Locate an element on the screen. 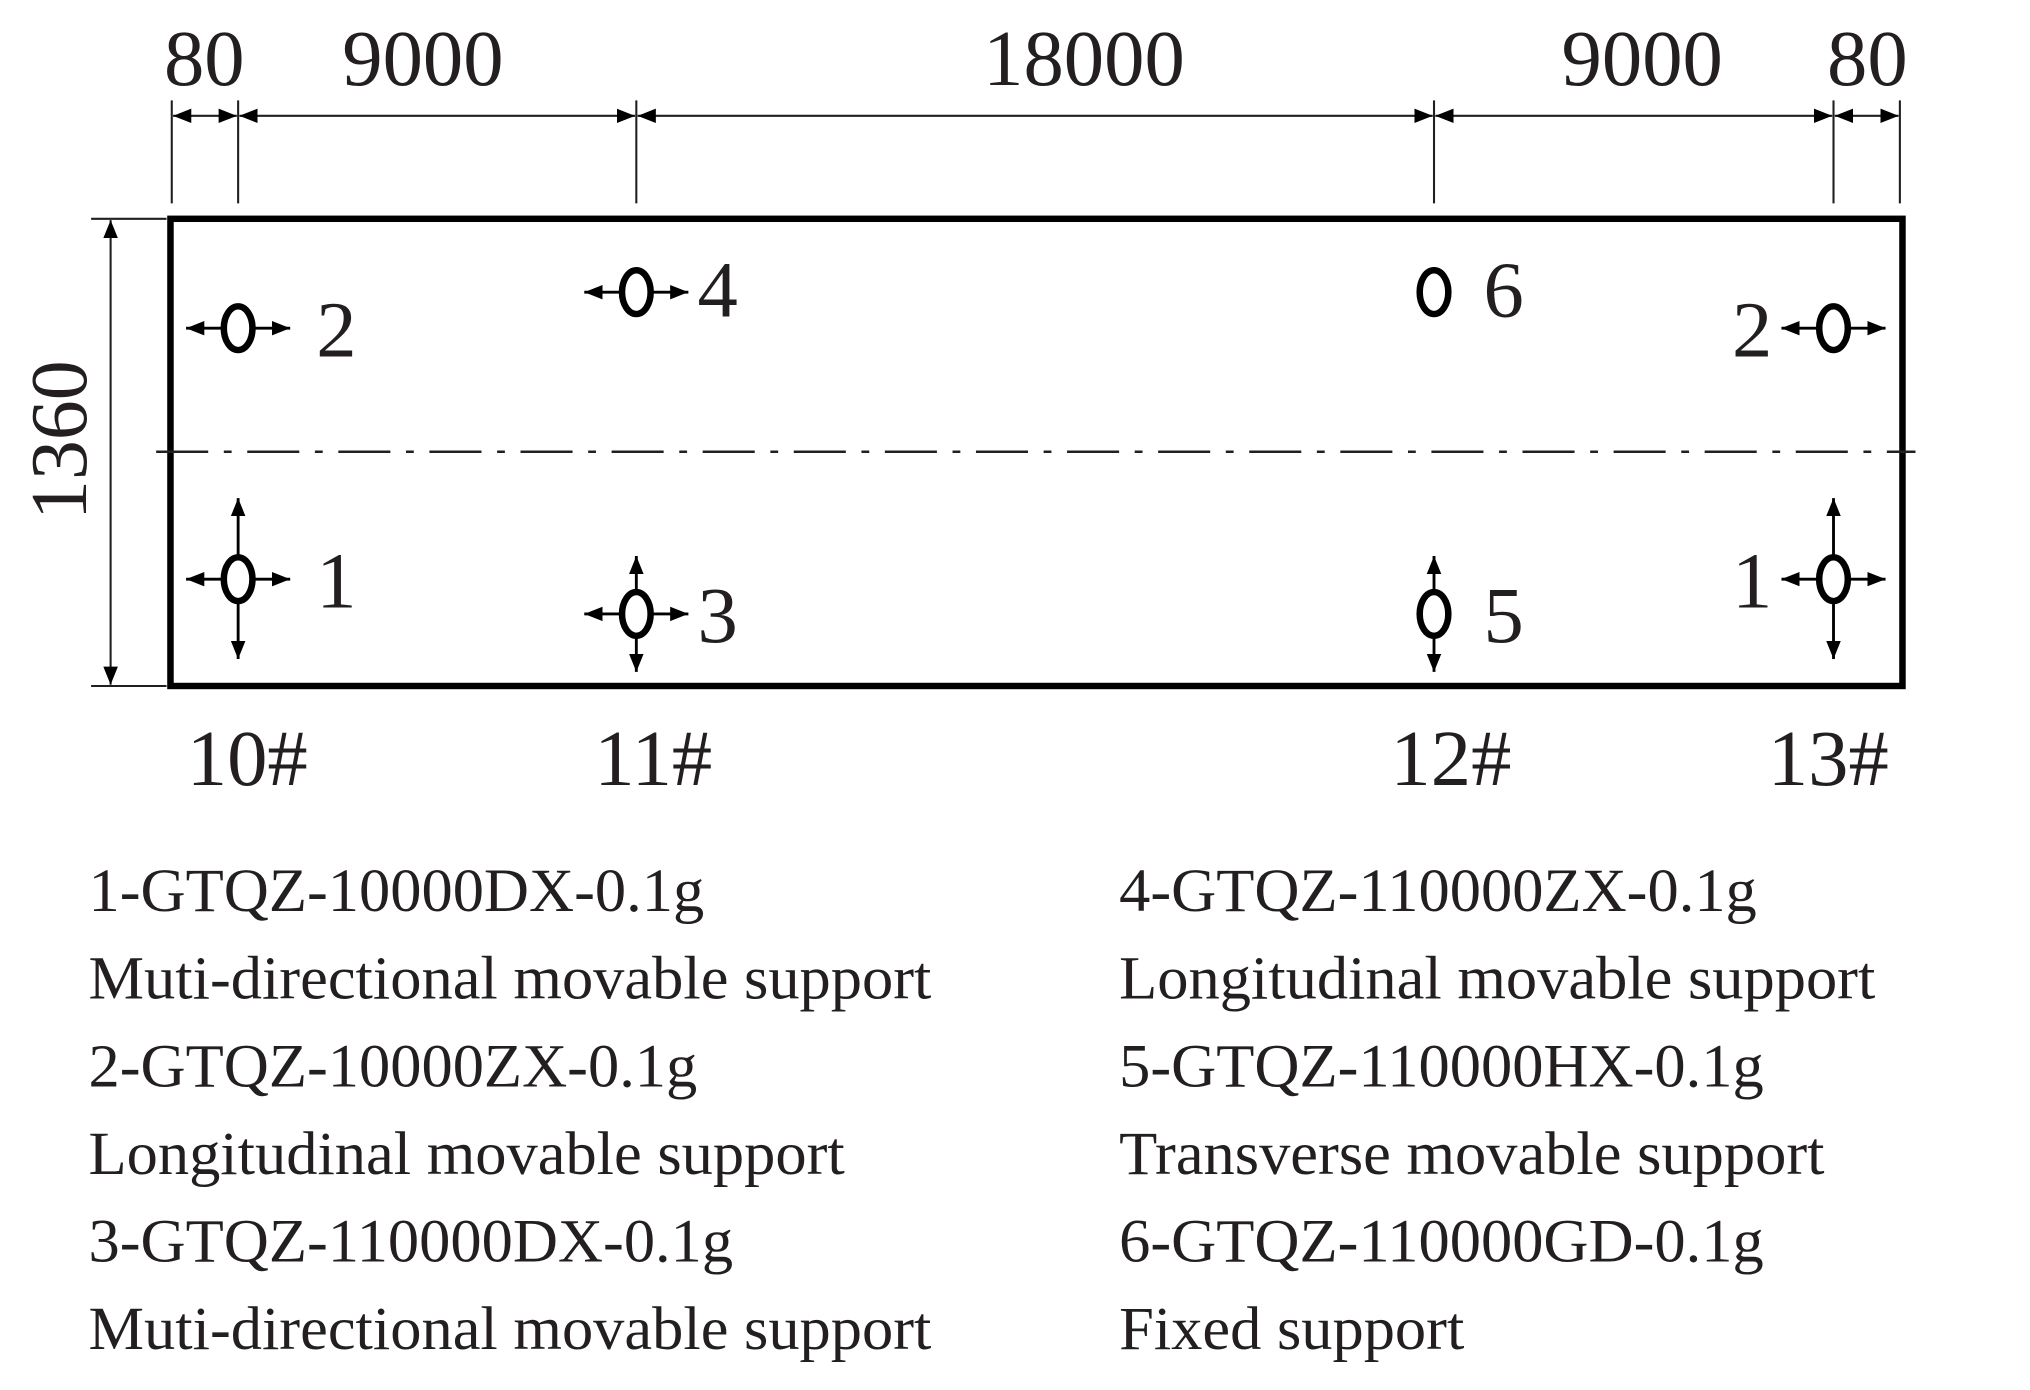 The width and height of the screenshot is (2030, 1390). legend-code: 5-GTQZ-110000HX-0.1g is located at coordinates (1441, 1067).